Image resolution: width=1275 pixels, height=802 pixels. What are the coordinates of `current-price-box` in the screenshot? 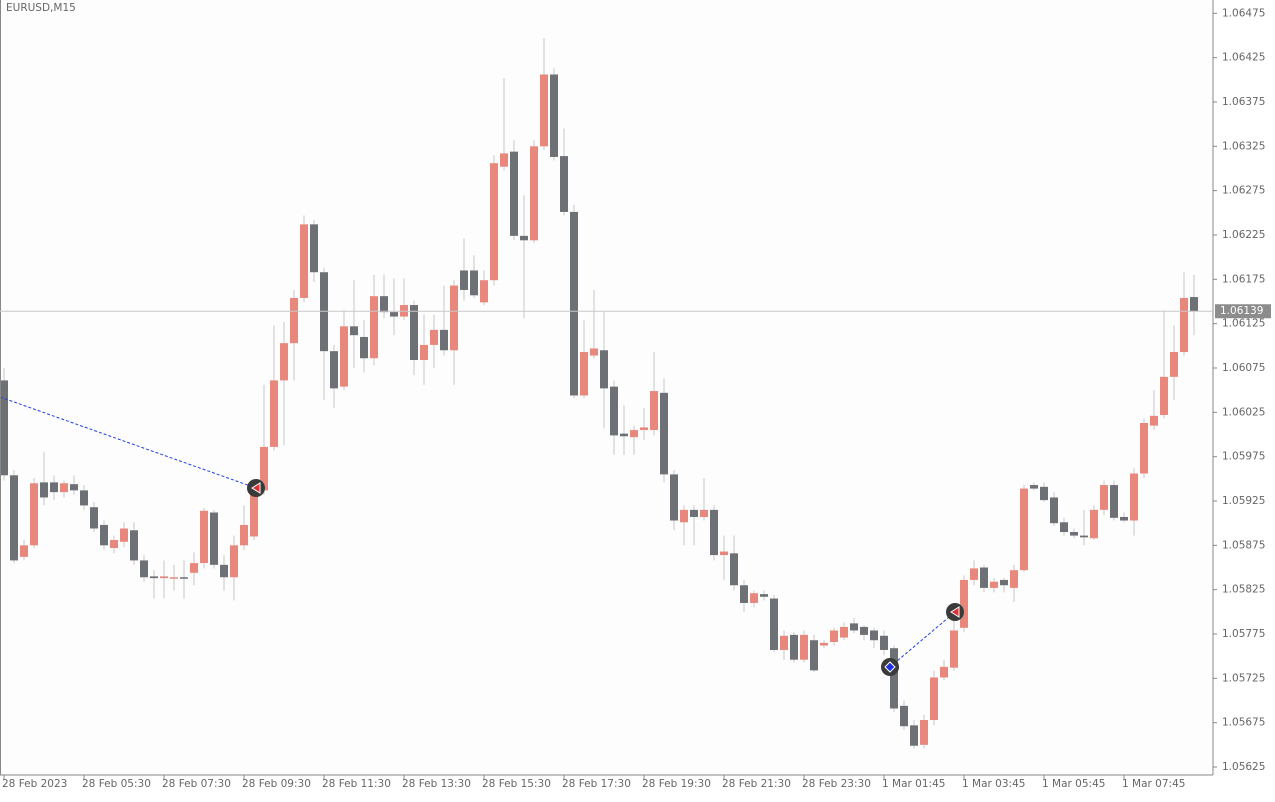 It's located at (1243, 311).